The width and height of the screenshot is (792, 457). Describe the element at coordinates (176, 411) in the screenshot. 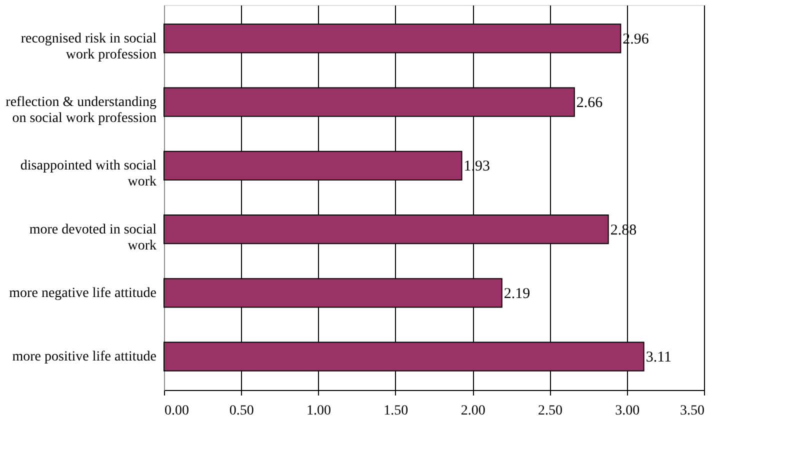

I see `x-tick-label: 0.00` at that location.